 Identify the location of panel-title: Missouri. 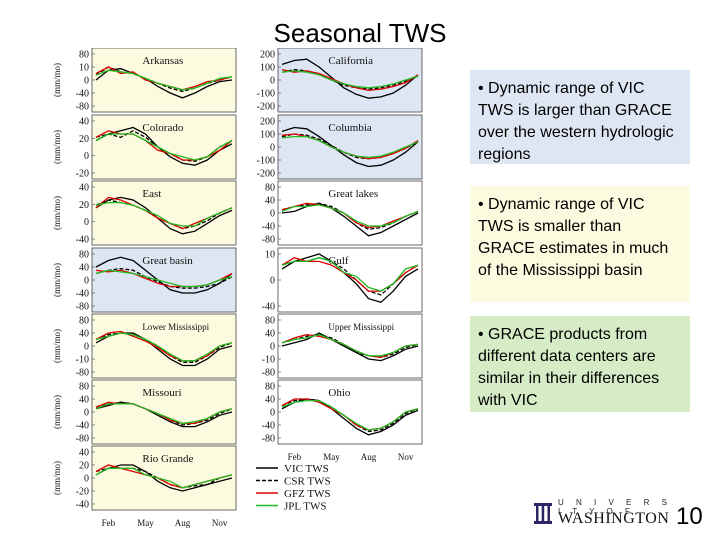
(161, 393).